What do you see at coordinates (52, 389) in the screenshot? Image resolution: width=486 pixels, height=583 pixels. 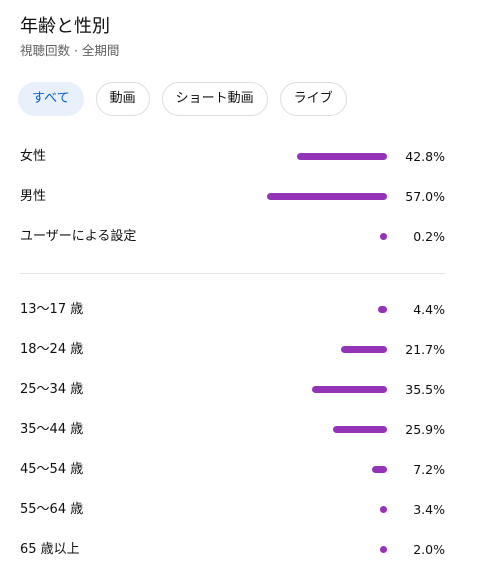 I see `row-label: 25〜34 歳` at bounding box center [52, 389].